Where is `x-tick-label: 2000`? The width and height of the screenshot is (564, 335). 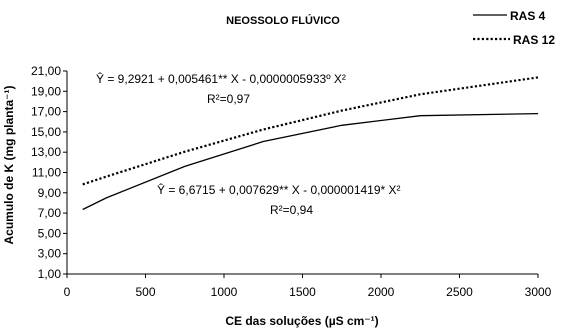
x-tick-label: 2000 is located at coordinates (381, 292).